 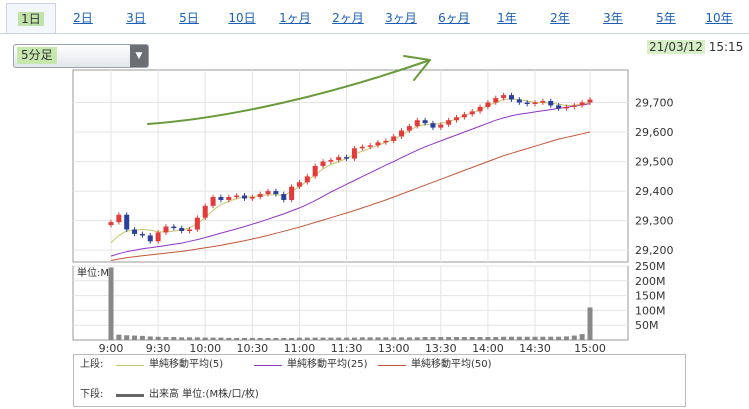 I want to click on tab-9: 1年, so click(x=507, y=18).